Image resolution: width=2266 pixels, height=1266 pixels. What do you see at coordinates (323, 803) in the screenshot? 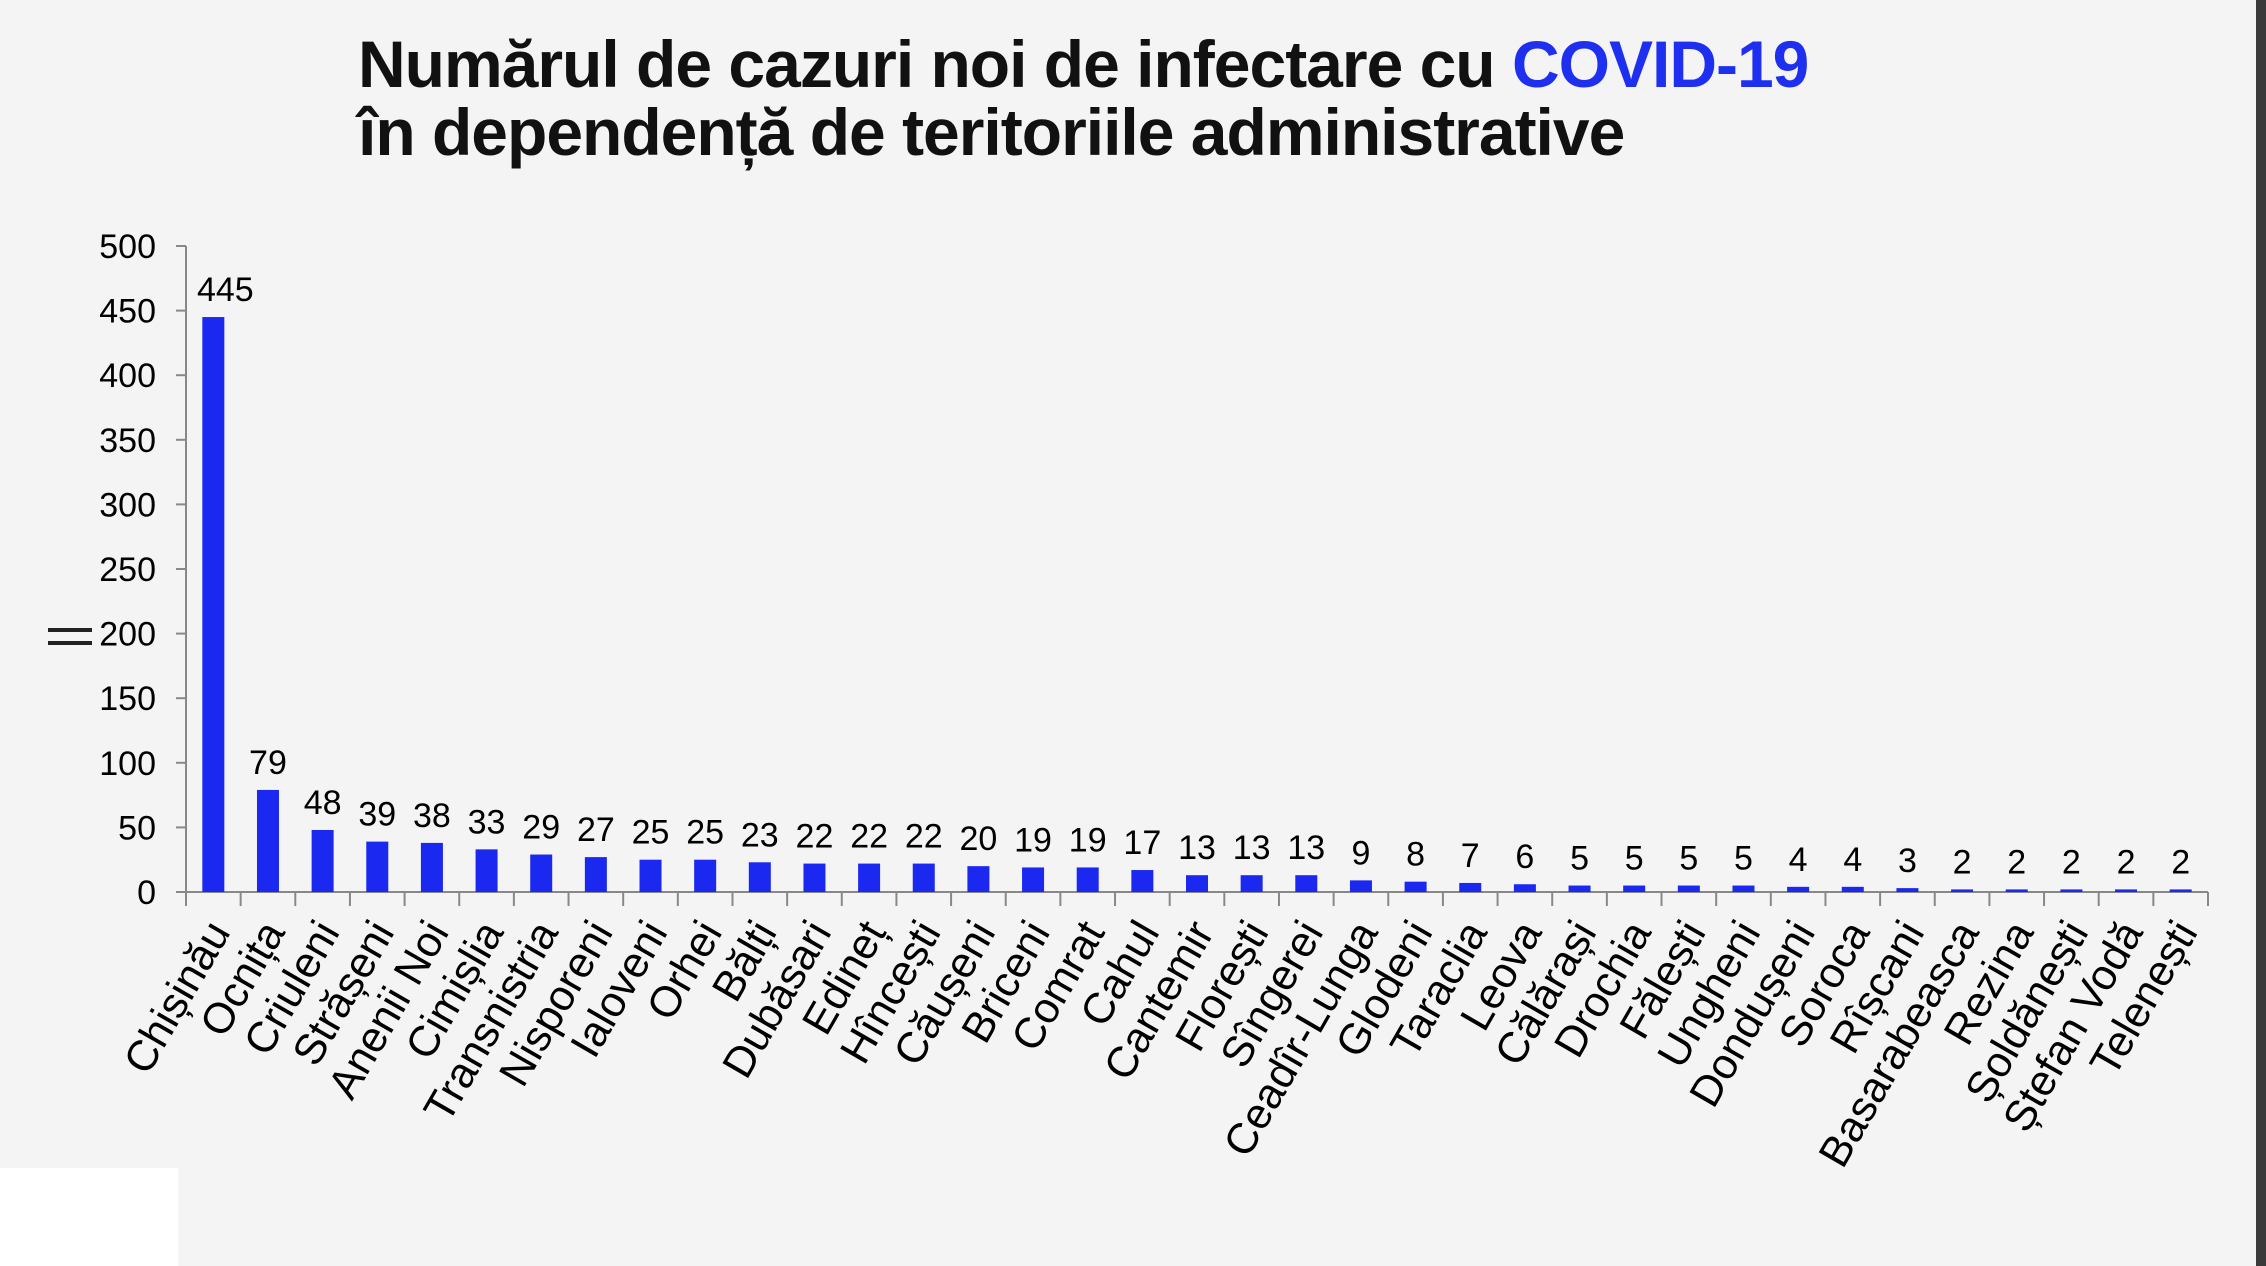
I see `data-label: 48` at bounding box center [323, 803].